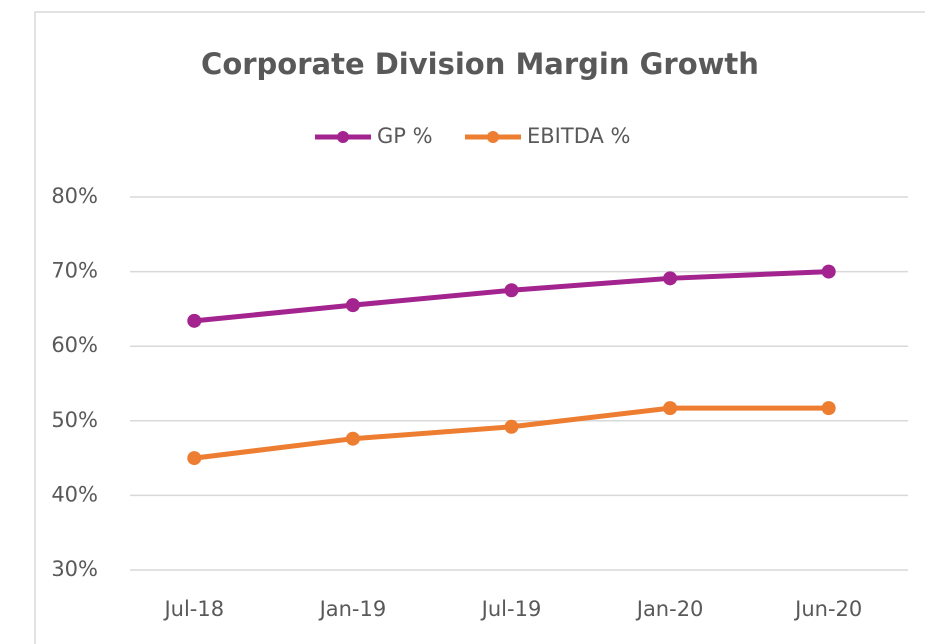 This screenshot has height=644, width=925. I want to click on x-tick-label: Jul-18, so click(193, 609).